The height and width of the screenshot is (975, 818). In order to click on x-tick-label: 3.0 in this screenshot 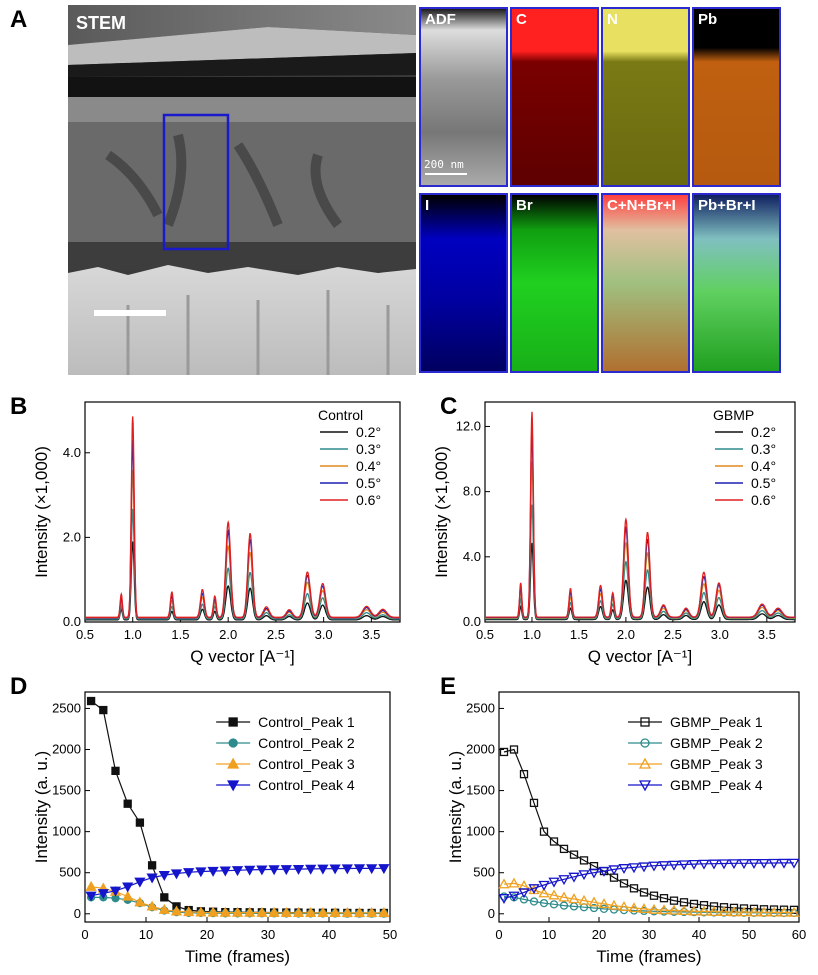, I will do `click(324, 634)`.